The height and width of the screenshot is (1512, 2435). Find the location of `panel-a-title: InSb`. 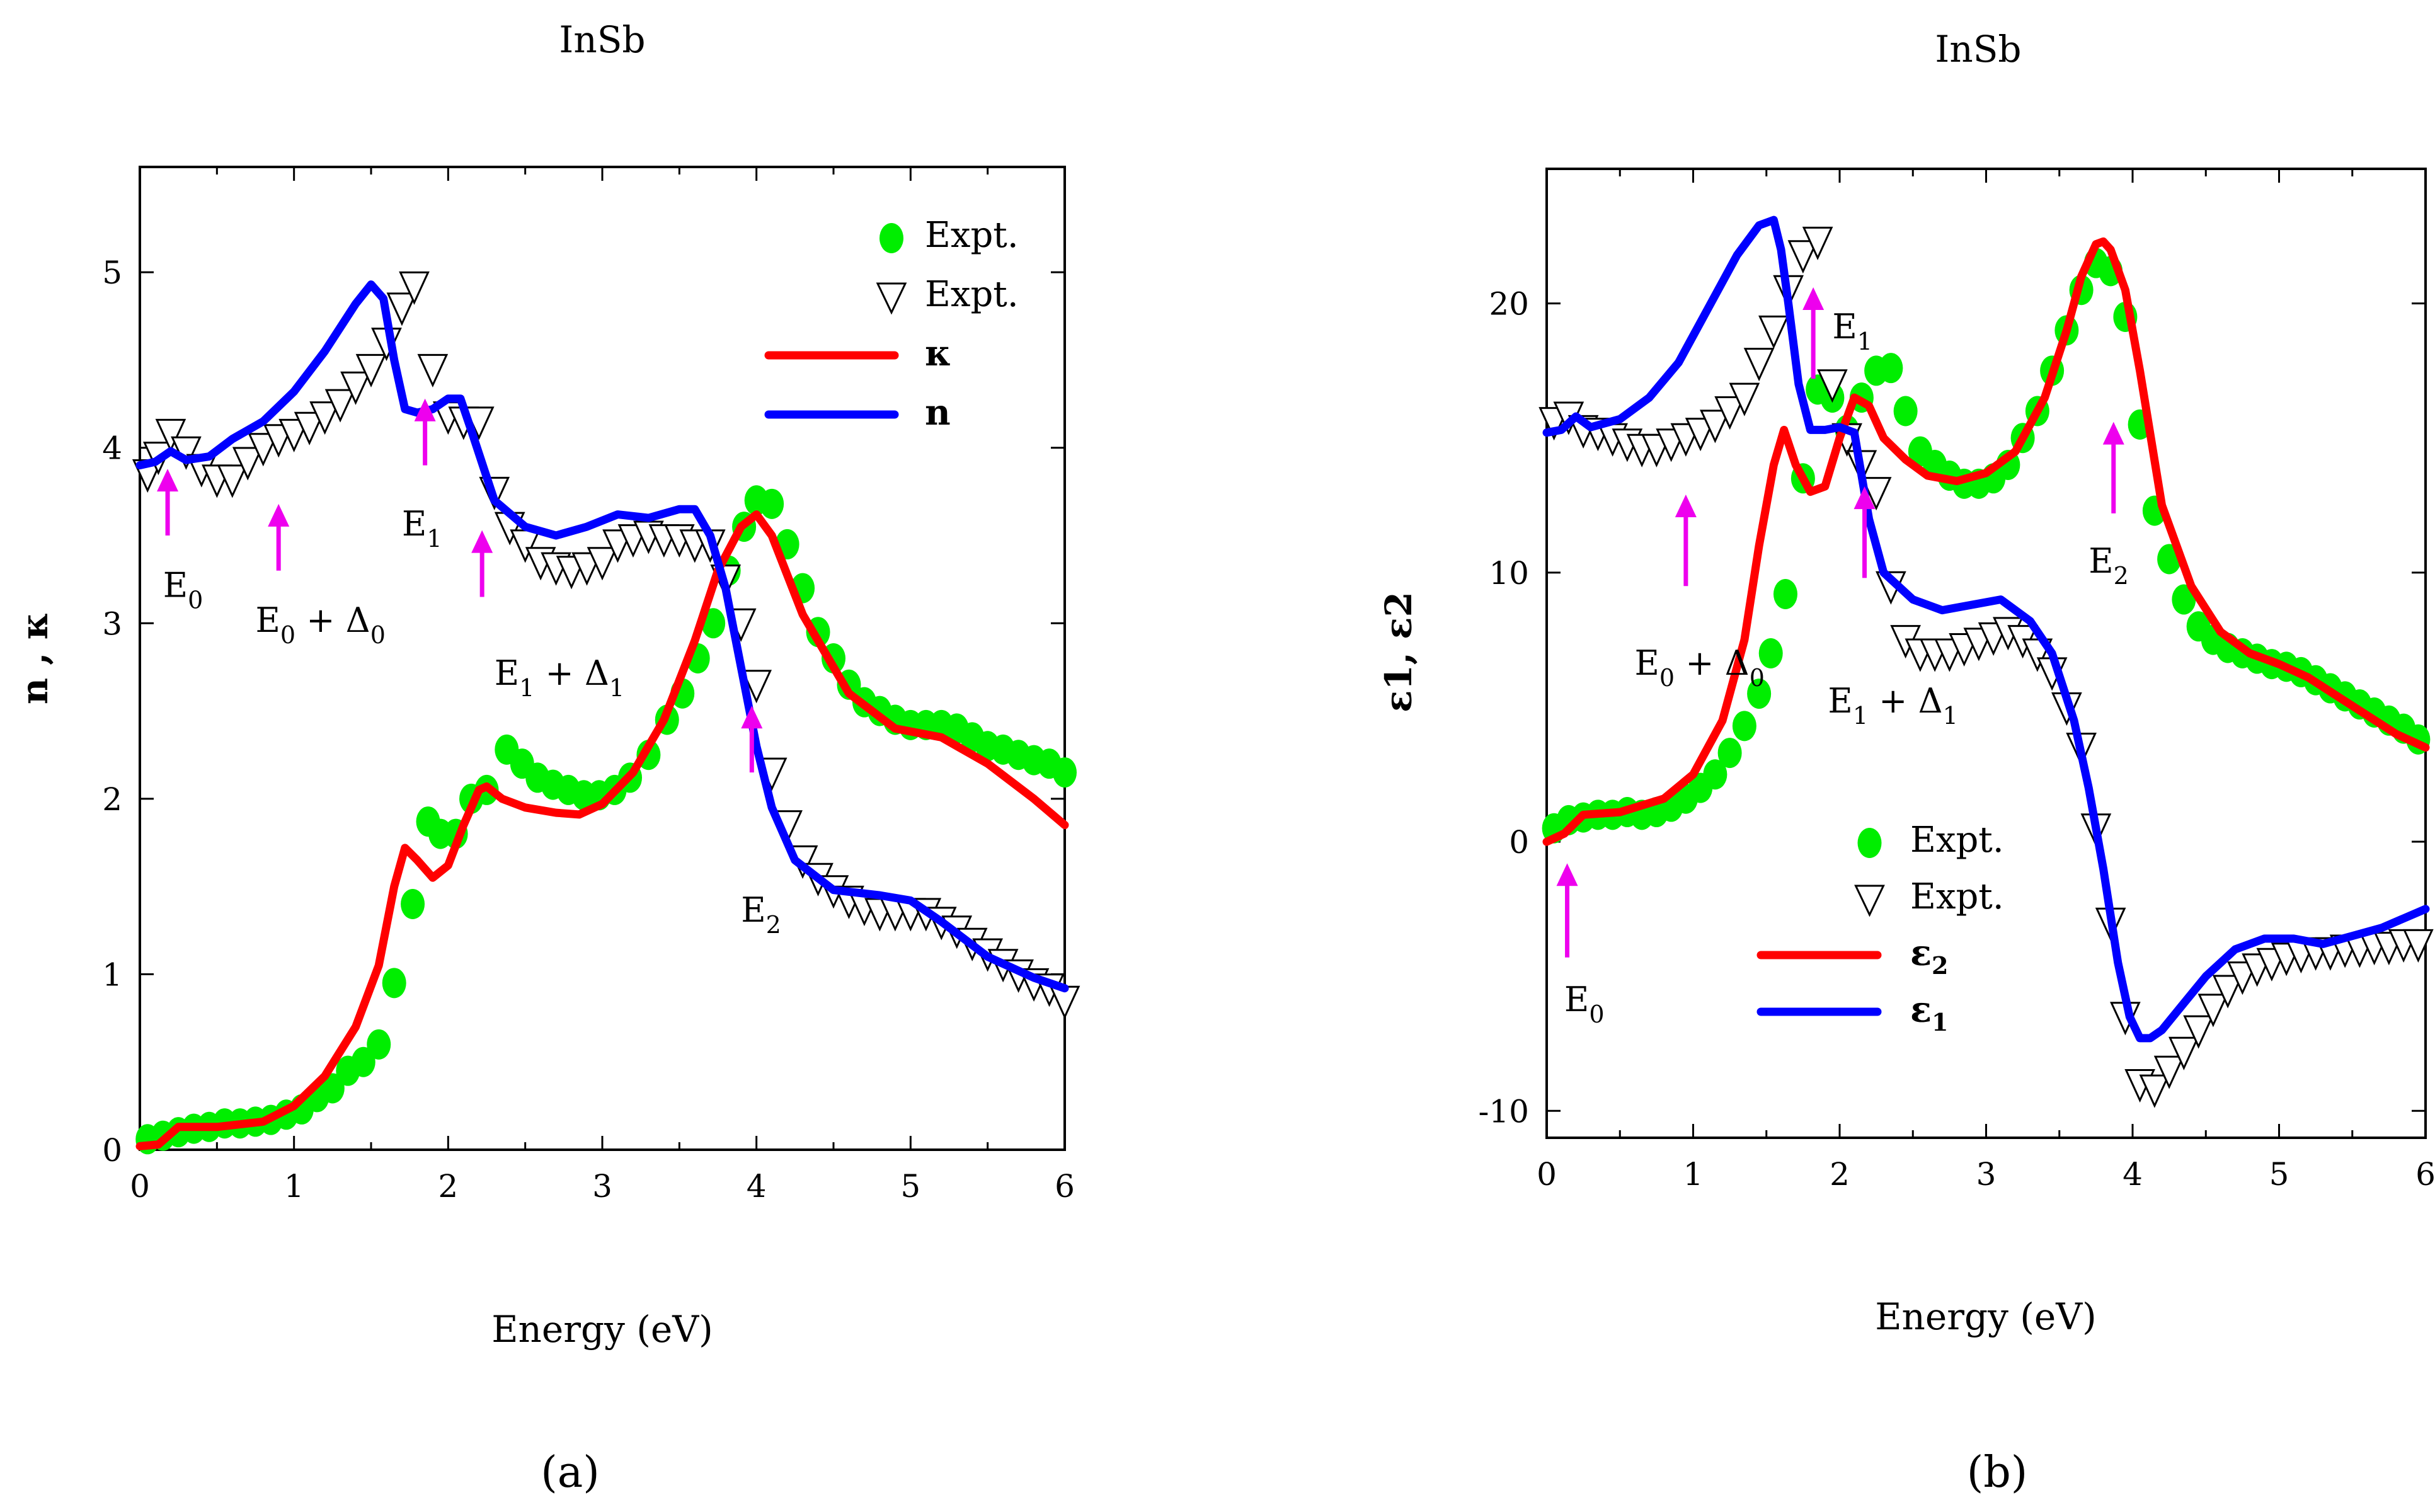

panel-a-title: InSb is located at coordinates (602, 39).